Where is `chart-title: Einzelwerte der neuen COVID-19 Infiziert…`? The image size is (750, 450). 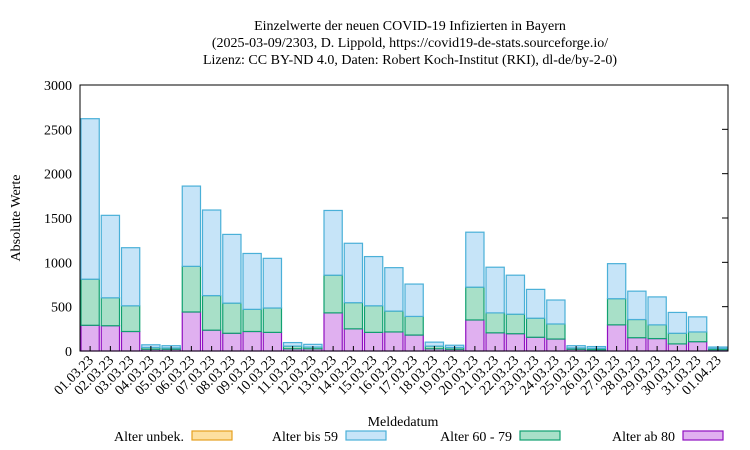
chart-title: Einzelwerte der neuen COVID-19 Infiziert… is located at coordinates (410, 26).